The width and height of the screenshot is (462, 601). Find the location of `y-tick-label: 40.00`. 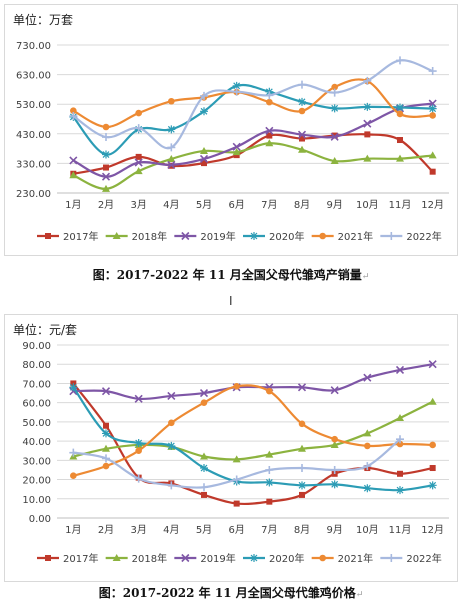

y-tick-label: 40.00 is located at coordinates (36, 442).